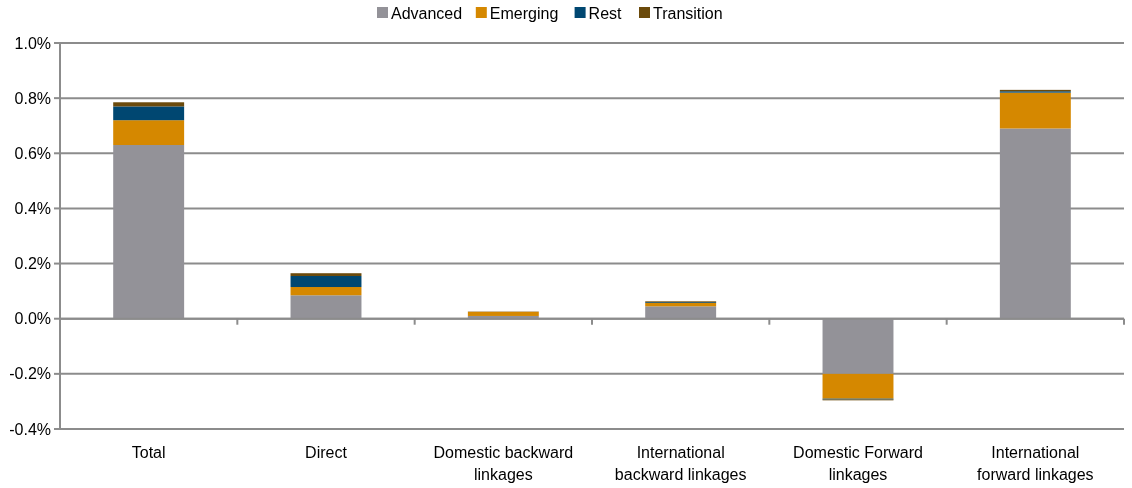 This screenshot has height=488, width=1132. I want to click on x-tick-label: International backward linkages, so click(680, 463).